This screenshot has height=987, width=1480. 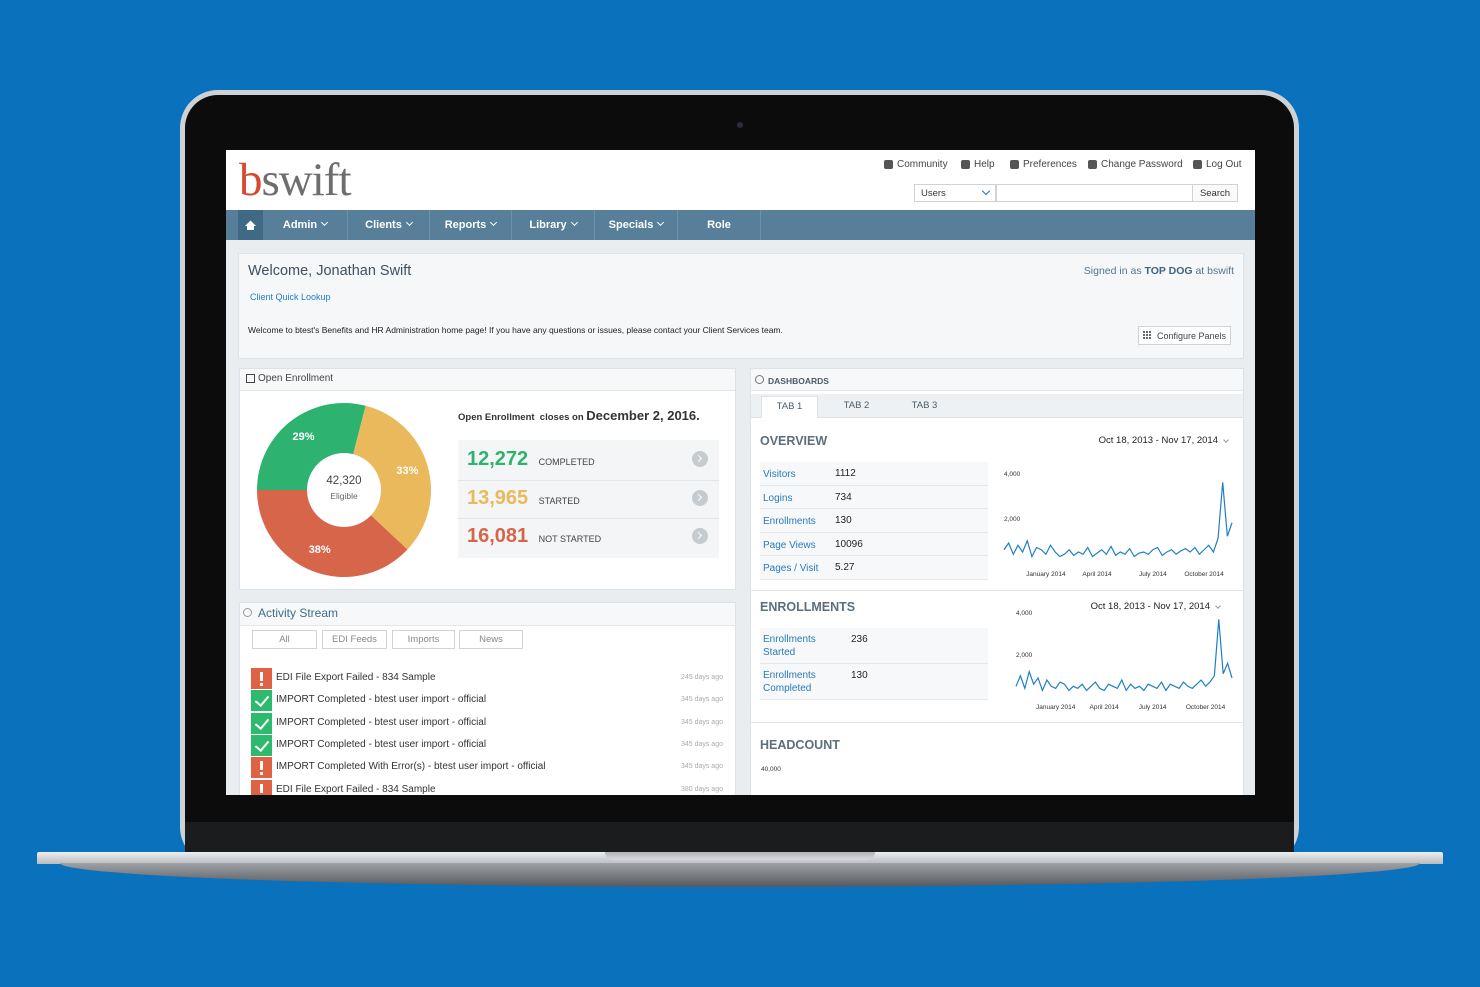 I want to click on metric-label: Enrollments, so click(x=789, y=521).